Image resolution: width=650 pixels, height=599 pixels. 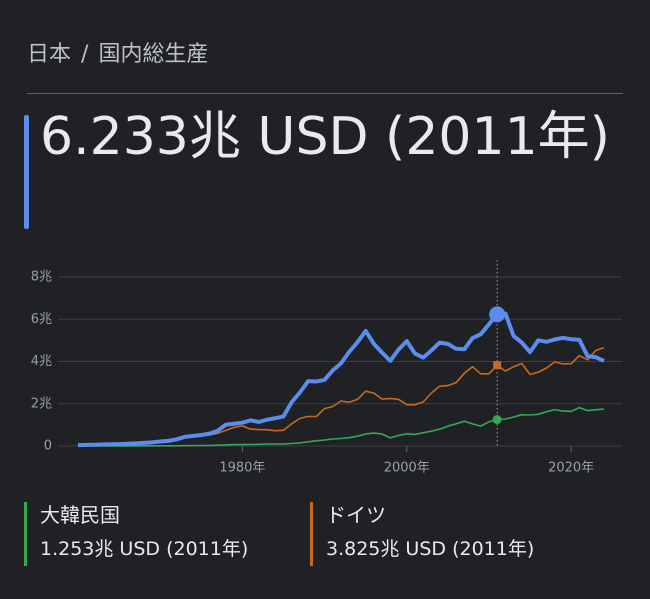 I want to click on headline: 6.233兆 USD (2011年), so click(x=325, y=137).